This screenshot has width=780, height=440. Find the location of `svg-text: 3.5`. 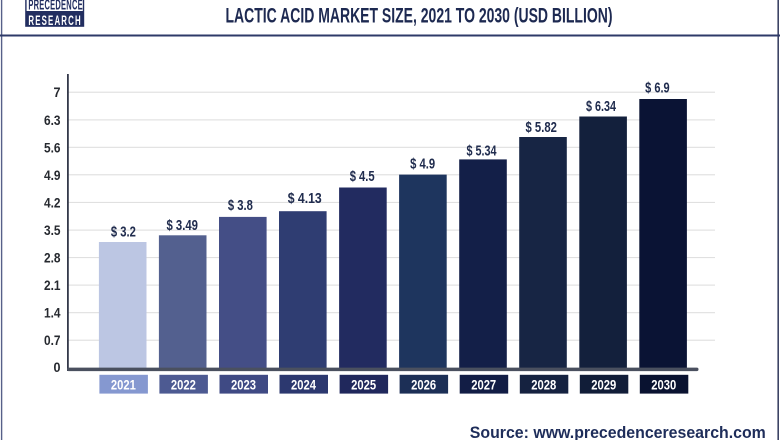

svg-text: 3.5 is located at coordinates (52, 230).